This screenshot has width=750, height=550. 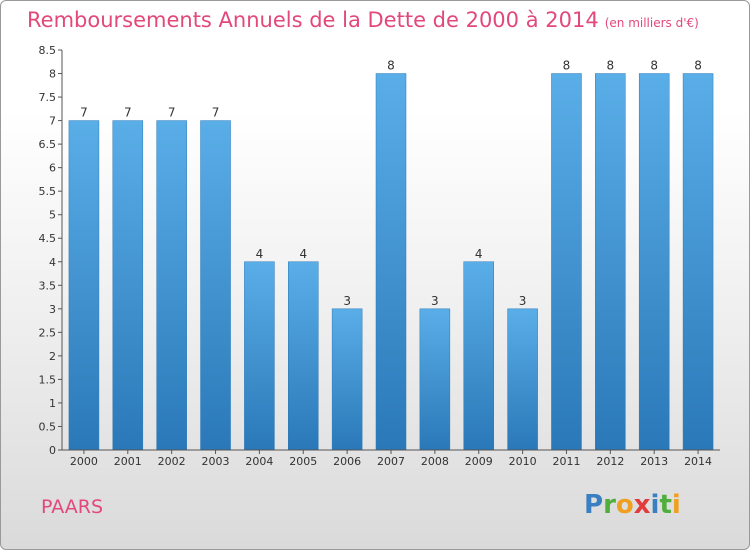 I want to click on y-tick-label: 5.5, so click(x=48, y=191).